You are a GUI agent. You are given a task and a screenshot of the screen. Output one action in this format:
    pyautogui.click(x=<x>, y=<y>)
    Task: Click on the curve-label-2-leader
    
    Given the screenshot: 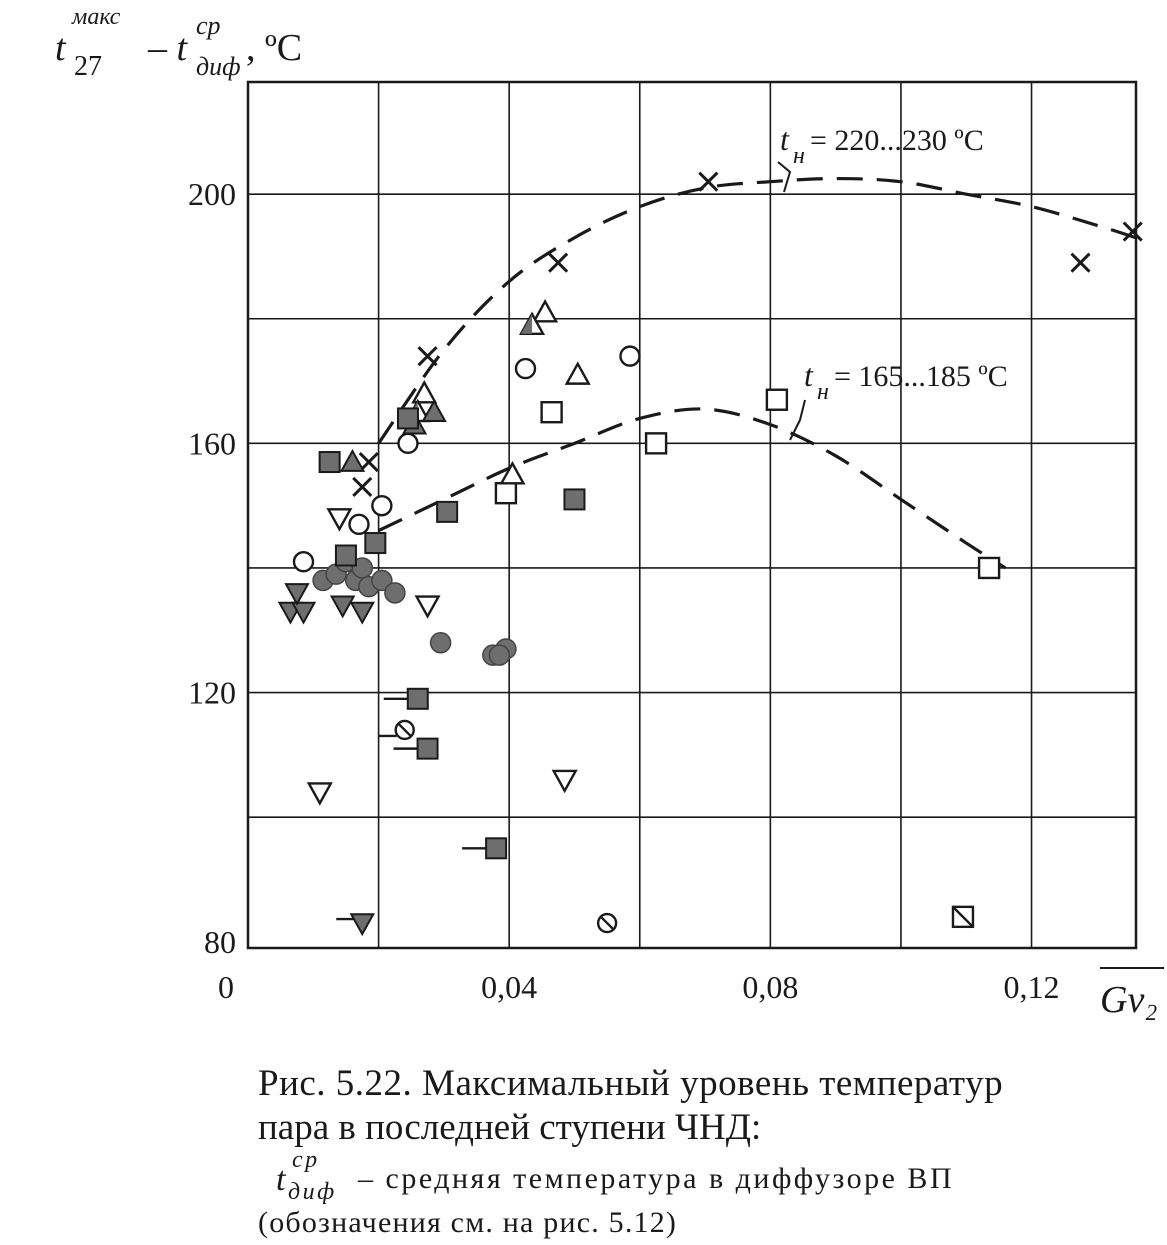 What is the action you would take?
    pyautogui.click(x=797, y=420)
    